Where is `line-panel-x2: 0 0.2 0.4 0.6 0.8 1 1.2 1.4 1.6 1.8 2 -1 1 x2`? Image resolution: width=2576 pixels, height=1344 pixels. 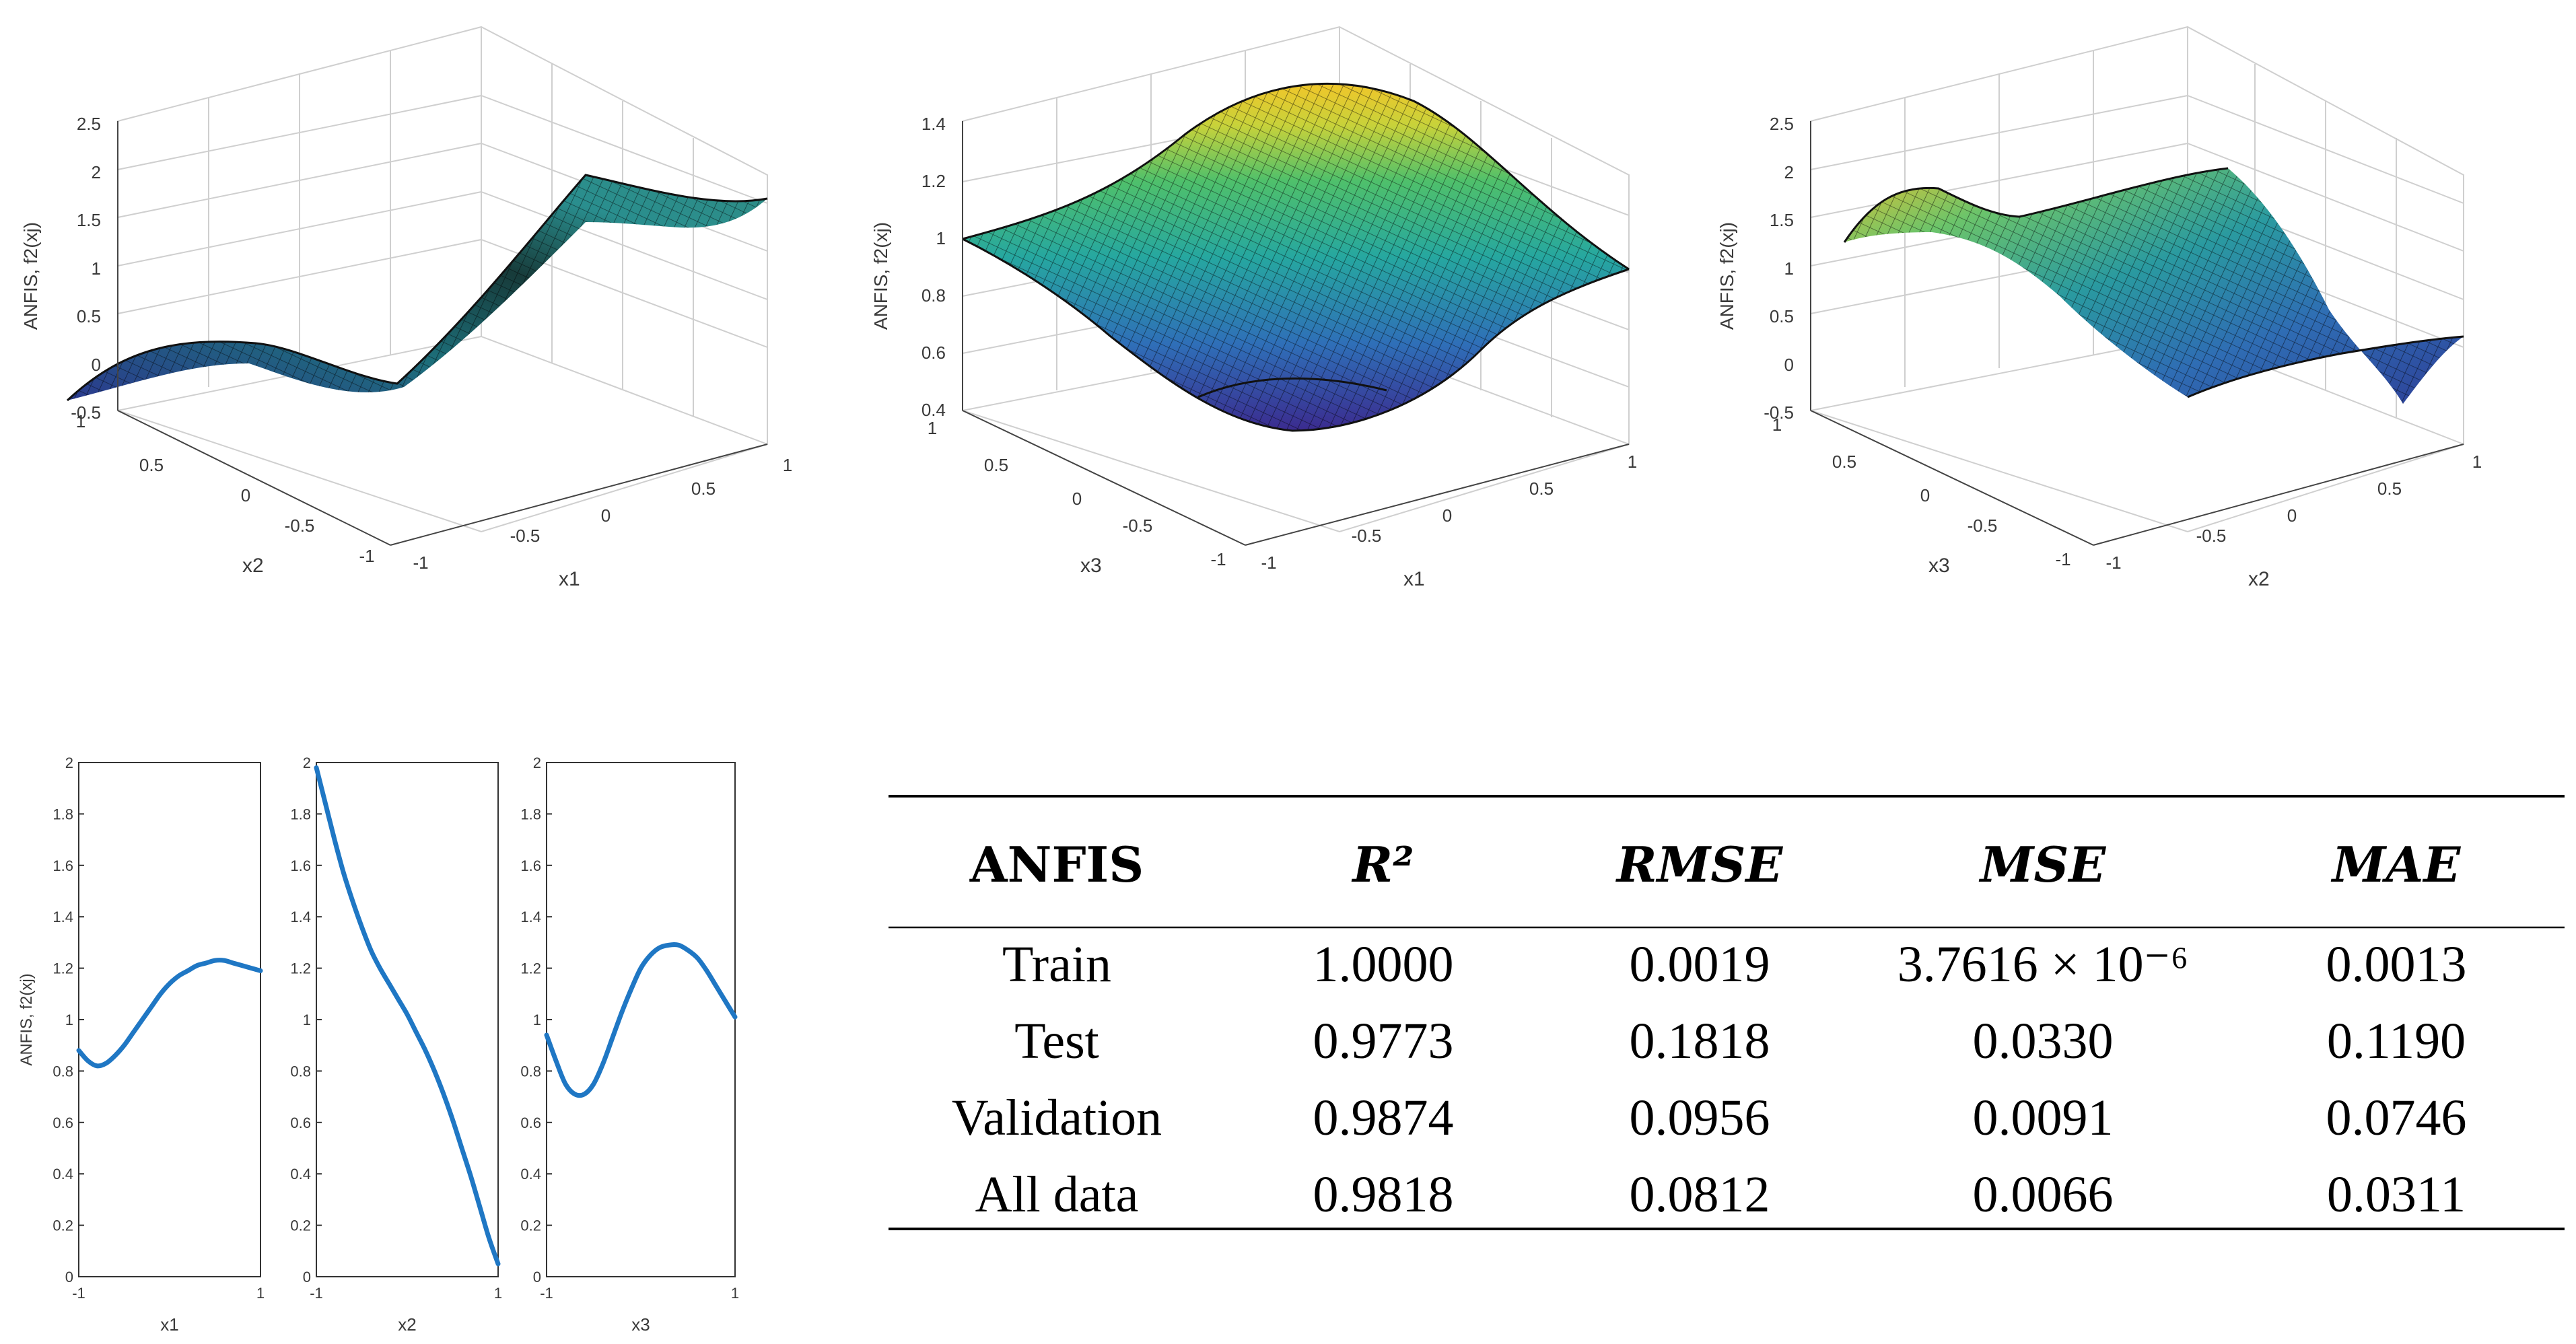
line-panel-x2: 0 0.2 0.4 0.6 0.8 1 1.2 1.4 1.6 1.8 2 -1 1 x2 is located at coordinates (396, 1044).